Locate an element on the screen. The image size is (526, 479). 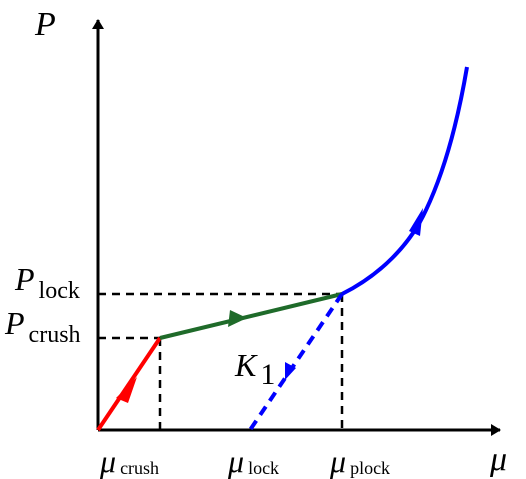
mu-crush-sub: crush is located at coordinates (139, 468).